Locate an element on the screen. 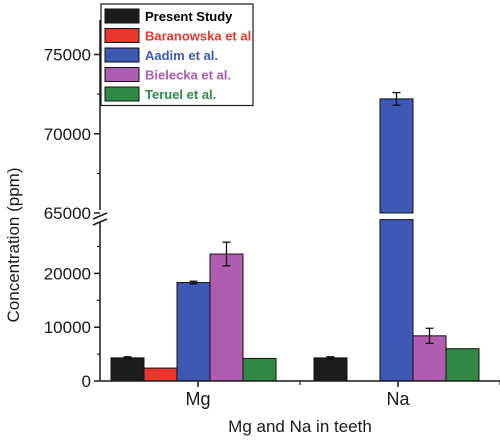 The image size is (500, 441). y-tick-label: 0 is located at coordinates (86, 381).